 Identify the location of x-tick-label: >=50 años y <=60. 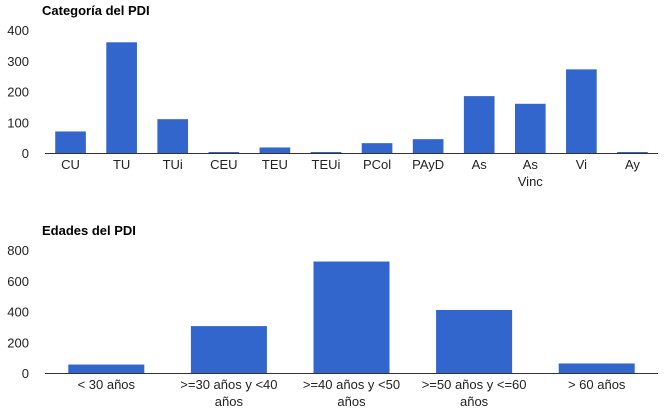
(474, 384).